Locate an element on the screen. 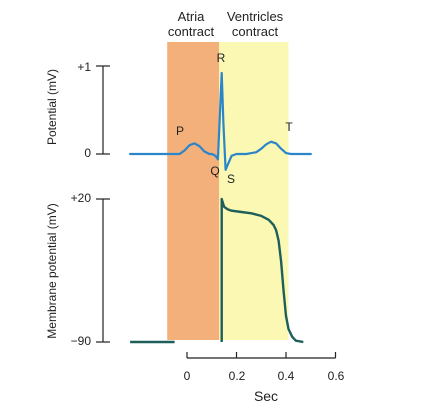  ecg-tick-label-zero: 0 is located at coordinates (87, 153).